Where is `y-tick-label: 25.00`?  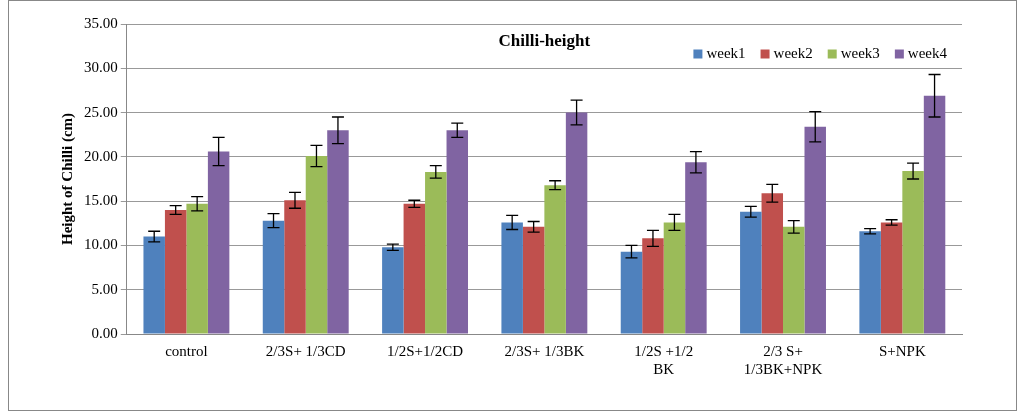 y-tick-label: 25.00 is located at coordinates (101, 111).